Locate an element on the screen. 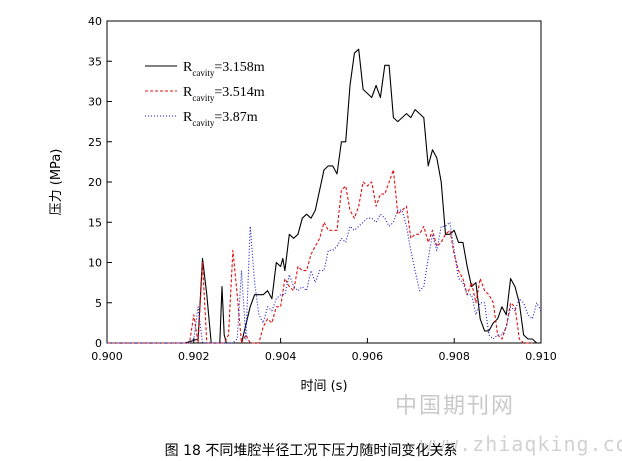  legend-label: Rcavity=3.158m is located at coordinates (224, 69).